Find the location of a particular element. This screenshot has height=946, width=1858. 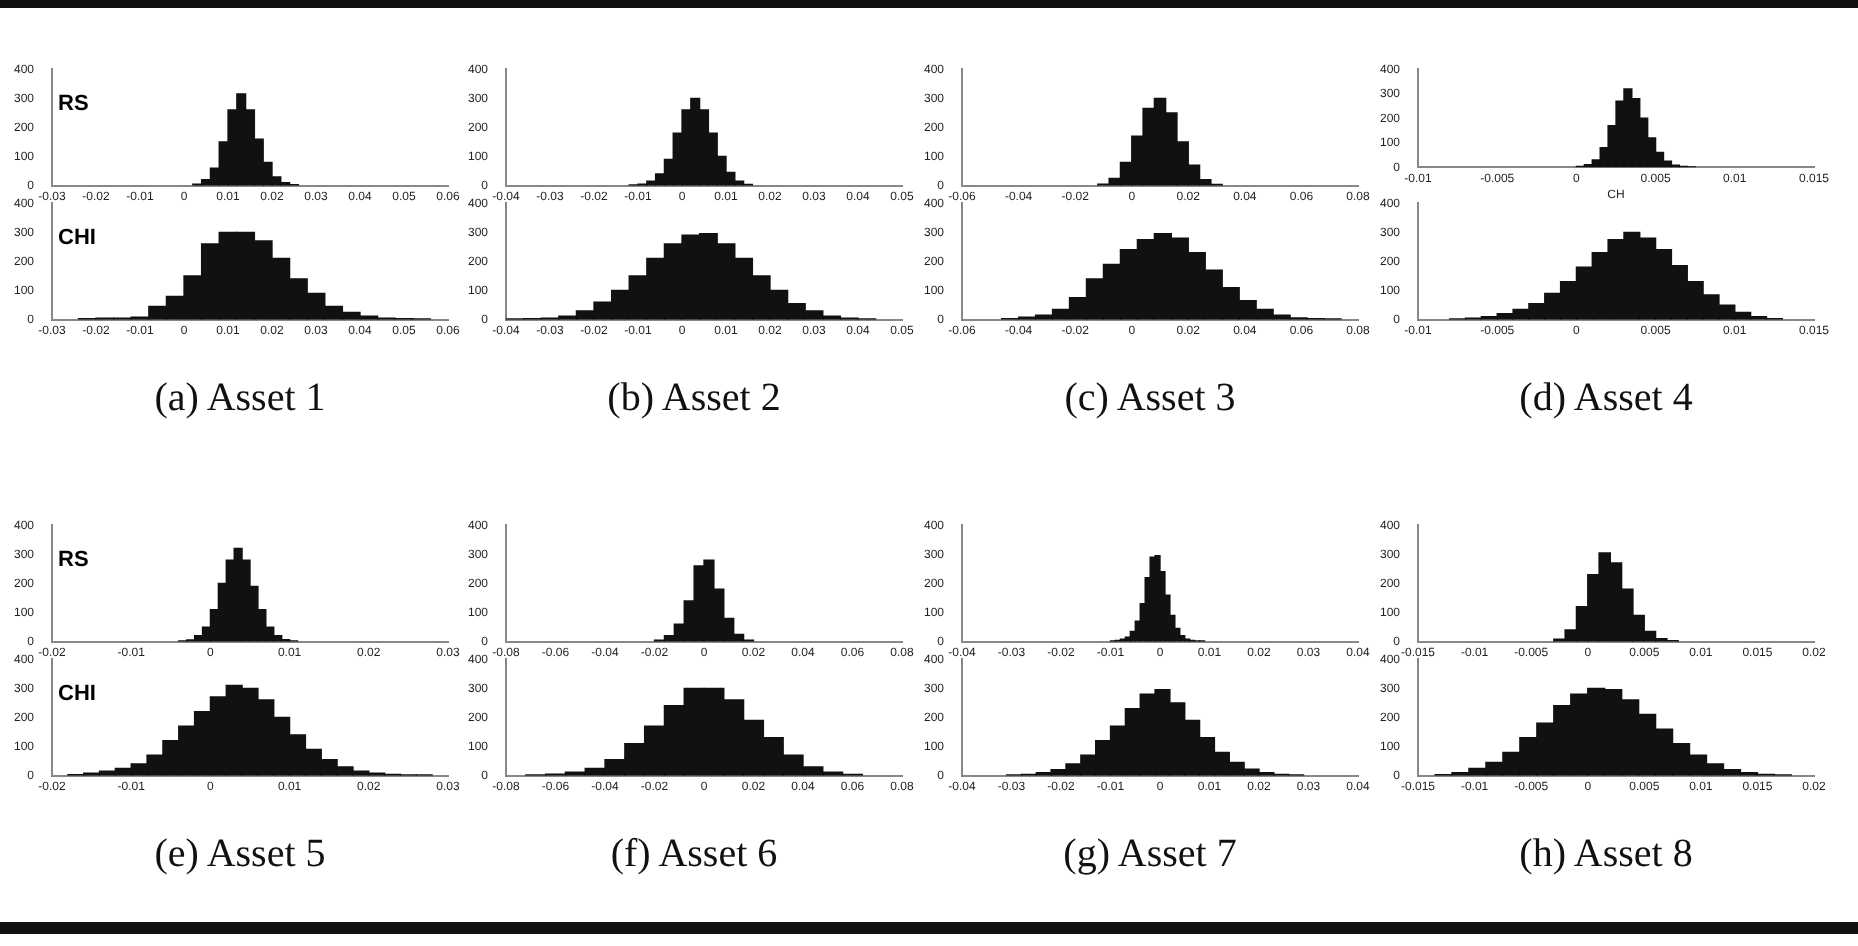

text: (h) Asset 8 is located at coordinates (1606, 855).